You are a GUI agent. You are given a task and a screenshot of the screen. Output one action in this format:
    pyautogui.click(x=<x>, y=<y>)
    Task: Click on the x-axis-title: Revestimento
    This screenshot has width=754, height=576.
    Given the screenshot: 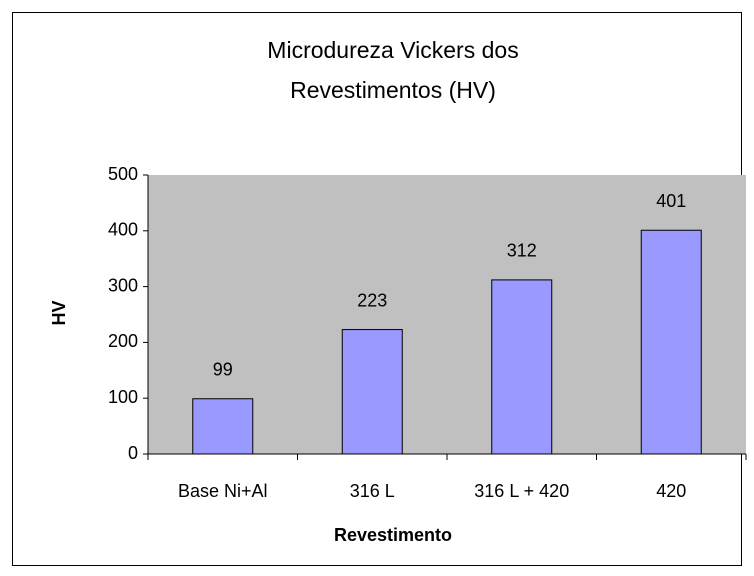 What is the action you would take?
    pyautogui.click(x=393, y=535)
    